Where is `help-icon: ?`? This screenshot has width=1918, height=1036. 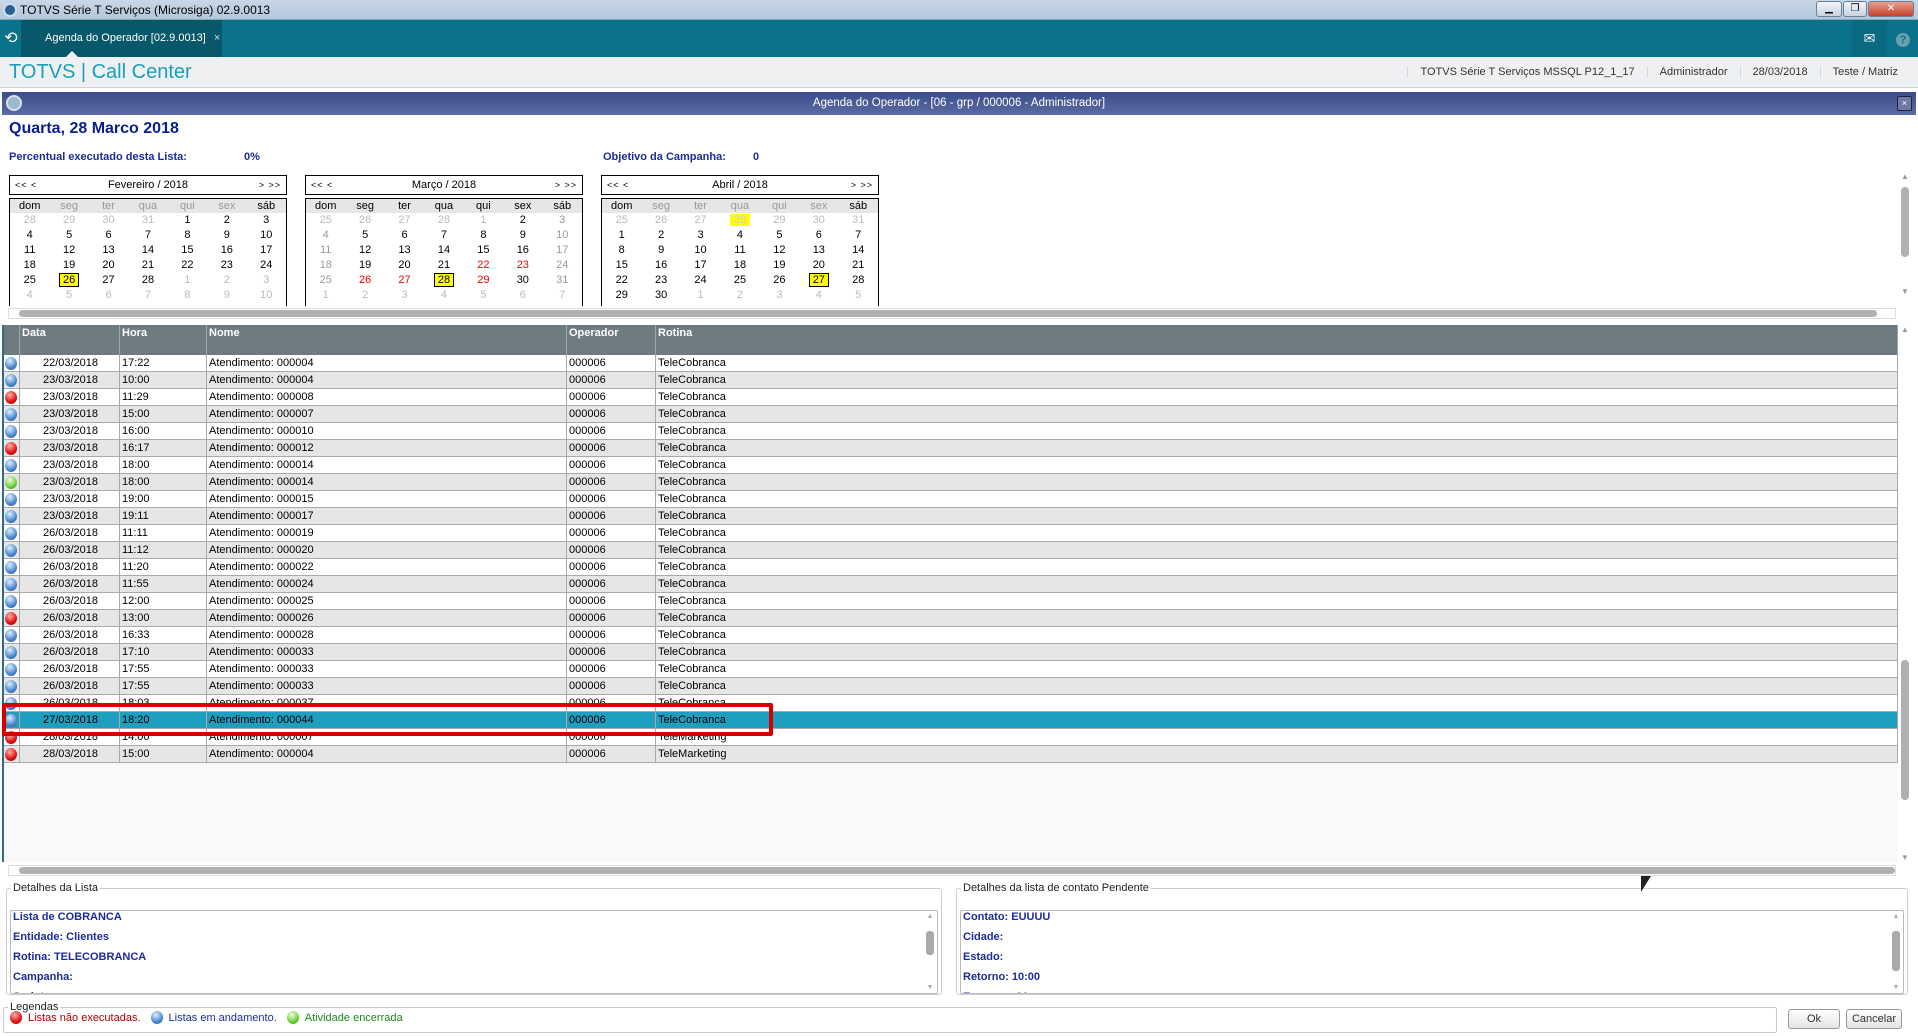
help-icon: ? is located at coordinates (1903, 38).